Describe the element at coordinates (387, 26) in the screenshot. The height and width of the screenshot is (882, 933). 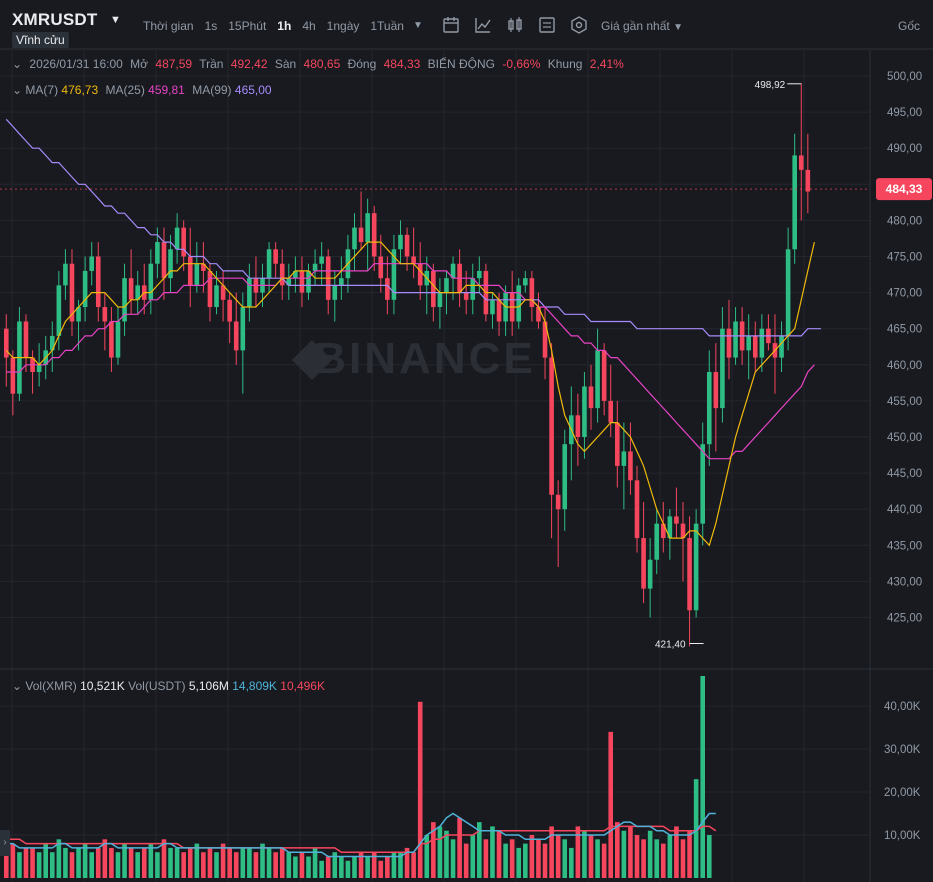
I see `interval-1w: 1Tuần` at that location.